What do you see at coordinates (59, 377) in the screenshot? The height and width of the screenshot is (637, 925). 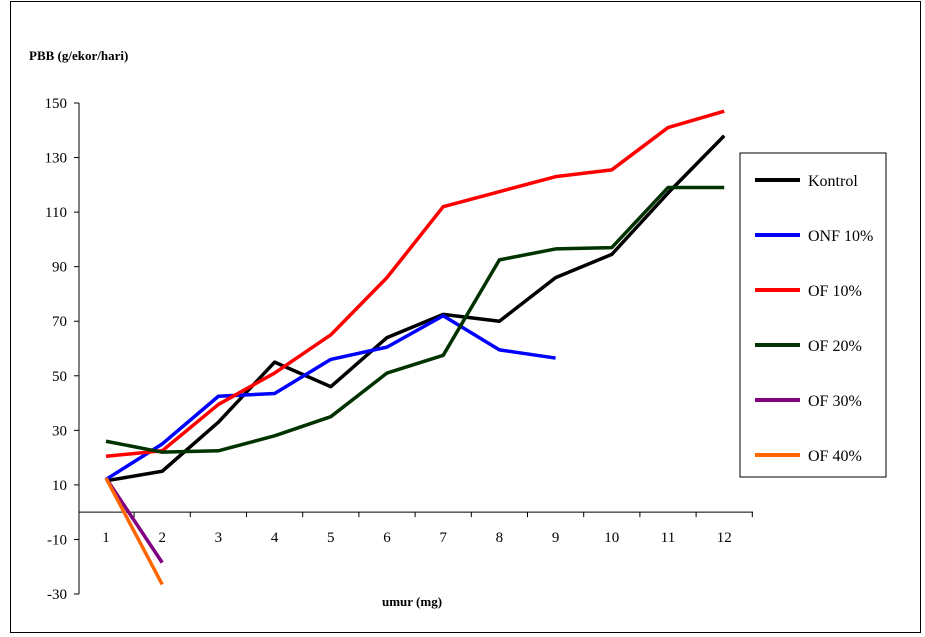 I see `y-tick-label: 50` at bounding box center [59, 377].